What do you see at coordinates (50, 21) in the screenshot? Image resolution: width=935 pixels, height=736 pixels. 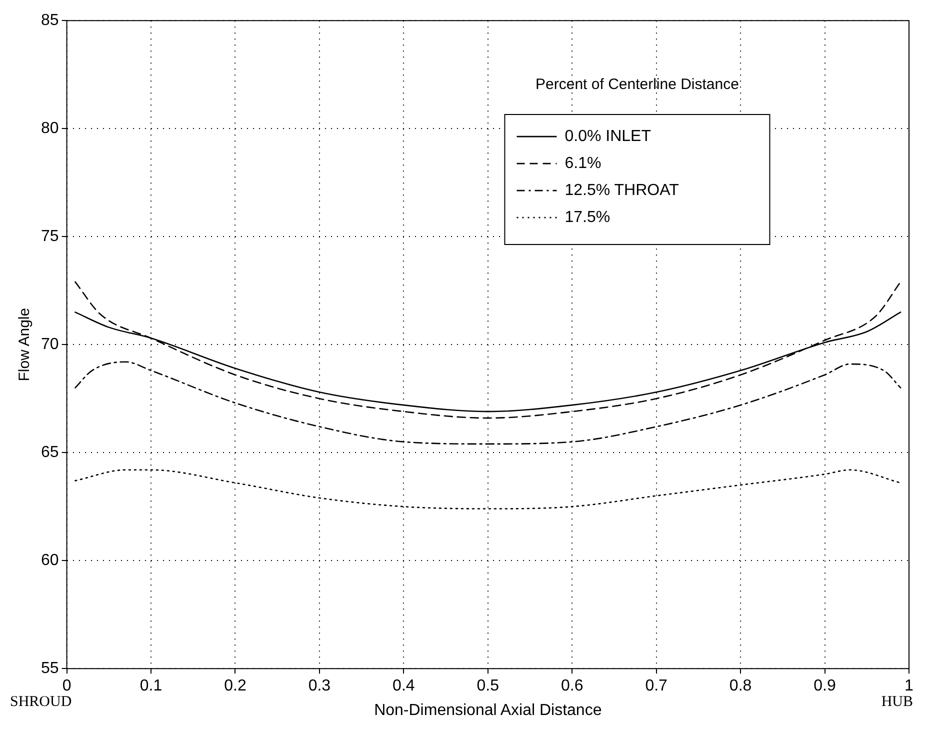 I see `y-tick-label: 85` at bounding box center [50, 21].